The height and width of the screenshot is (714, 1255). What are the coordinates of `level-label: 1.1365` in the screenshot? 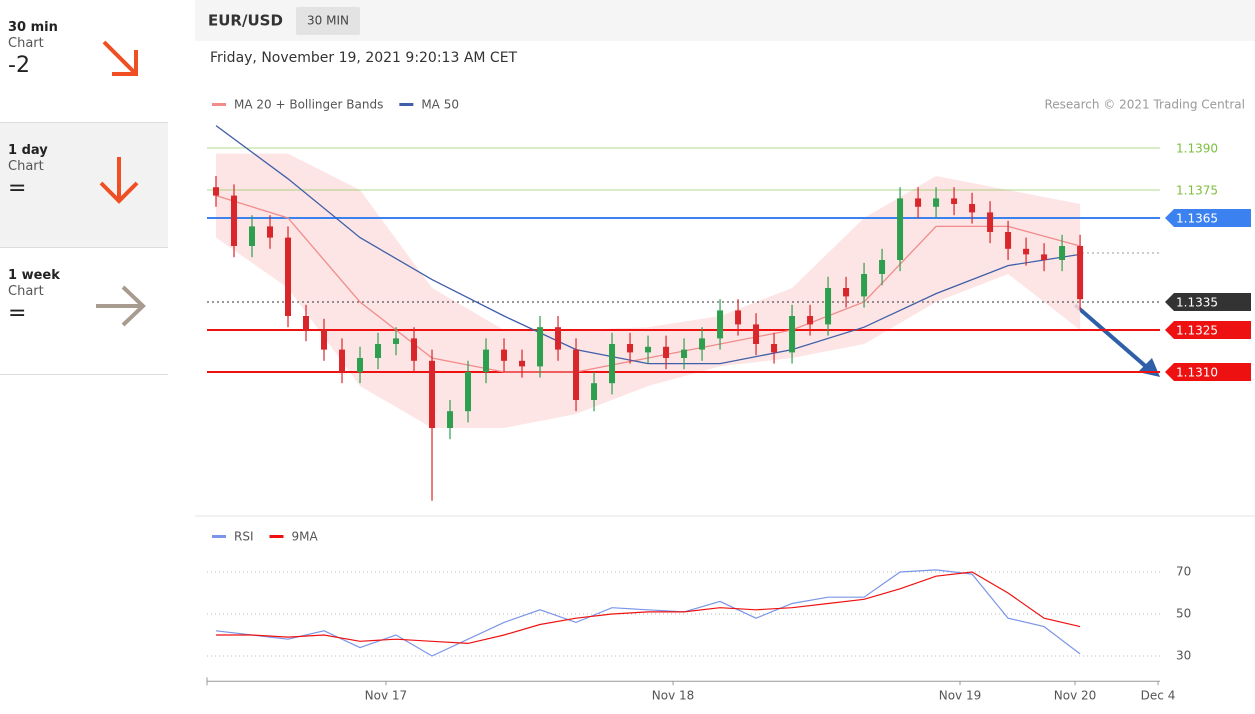 It's located at (1197, 219).